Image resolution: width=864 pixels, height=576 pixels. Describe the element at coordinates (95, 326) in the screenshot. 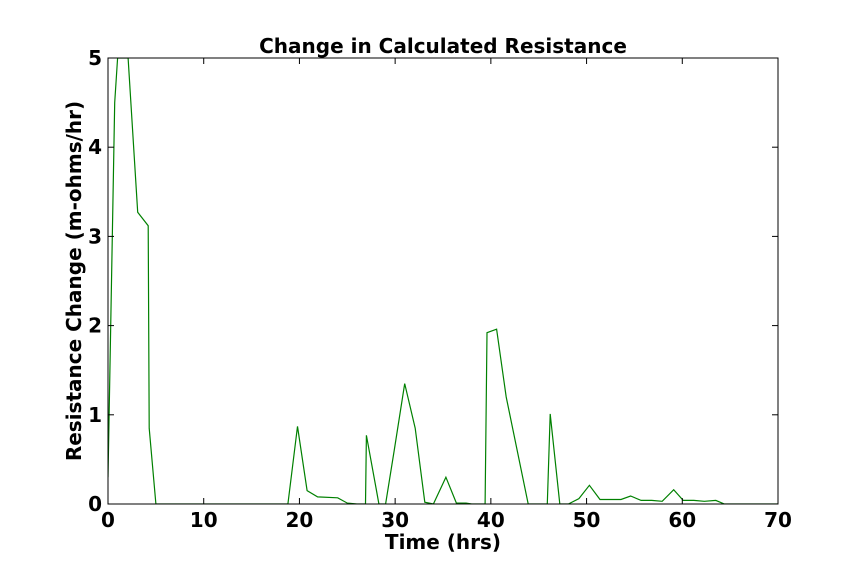

I see `y-tick-label: 2` at that location.